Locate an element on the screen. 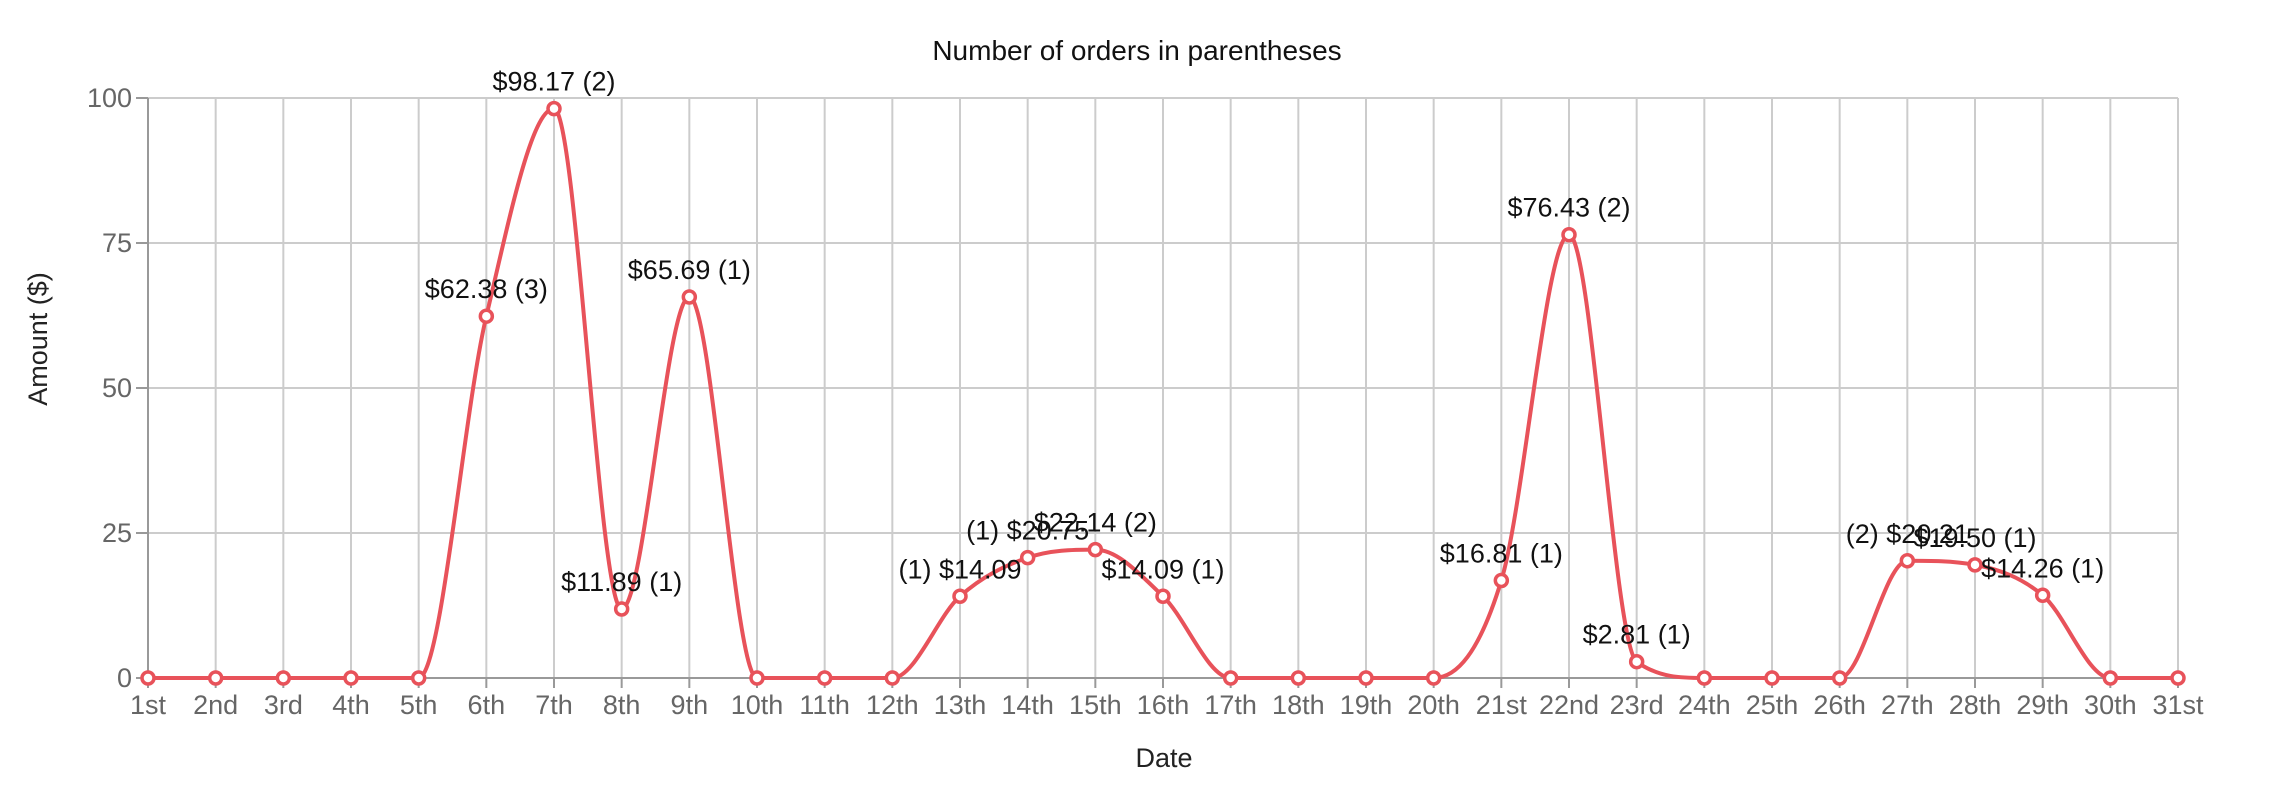 The width and height of the screenshot is (2275, 796). data-label: (1) $20.75 is located at coordinates (1027, 531).